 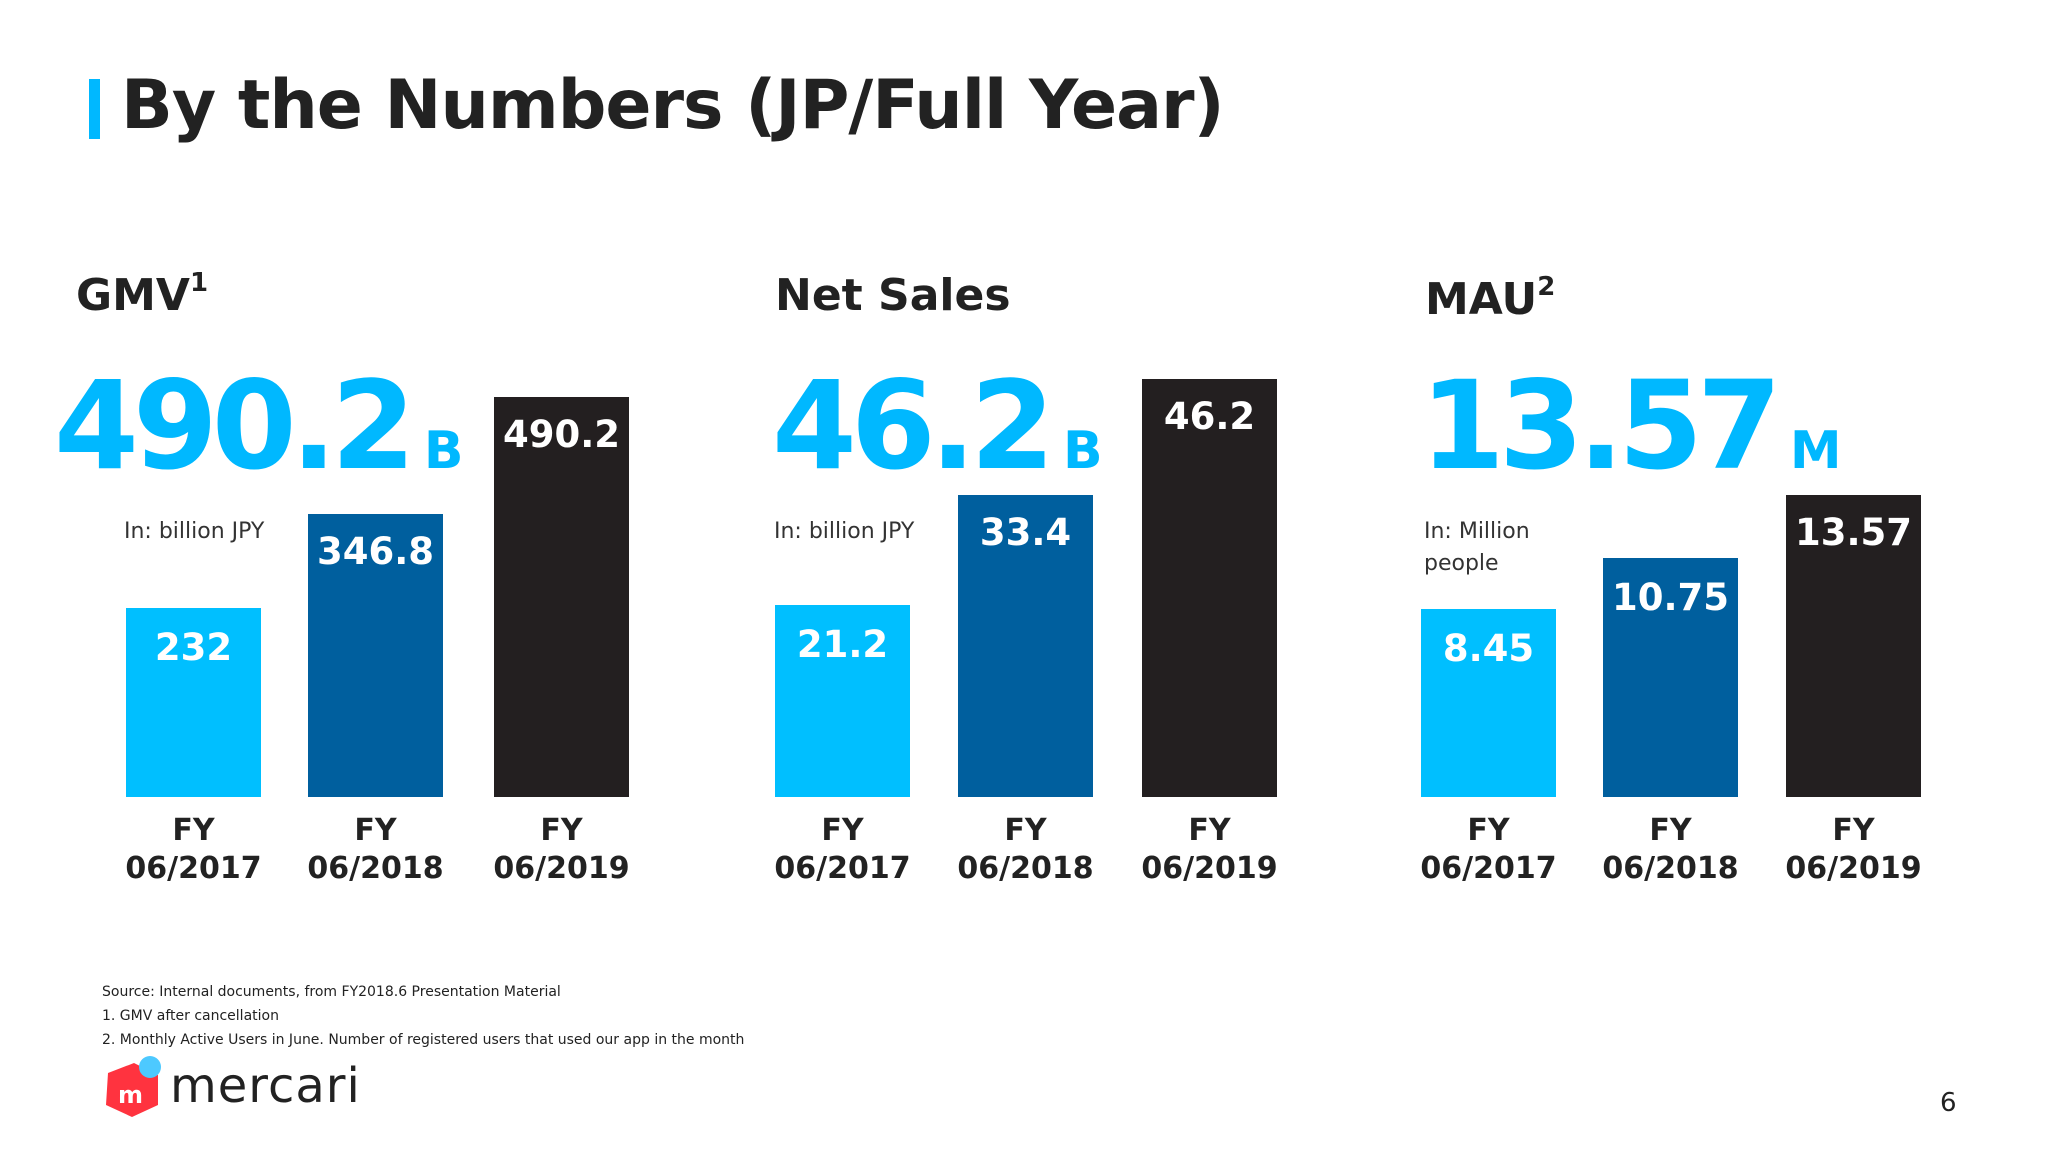 What do you see at coordinates (133, 295) in the screenshot?
I see `gmv-title-text: GMV` at bounding box center [133, 295].